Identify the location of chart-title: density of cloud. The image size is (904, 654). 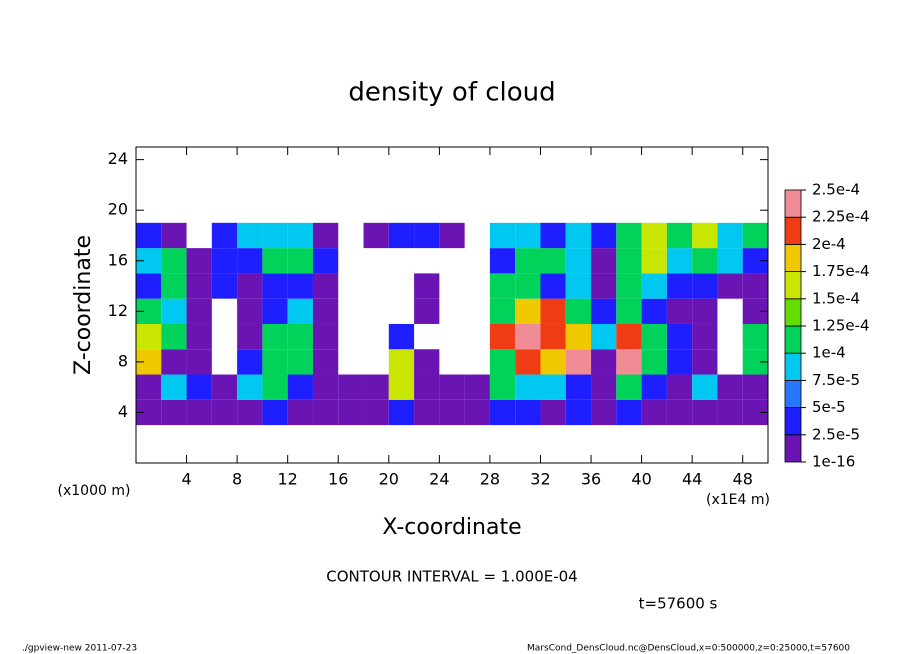
(451, 93).